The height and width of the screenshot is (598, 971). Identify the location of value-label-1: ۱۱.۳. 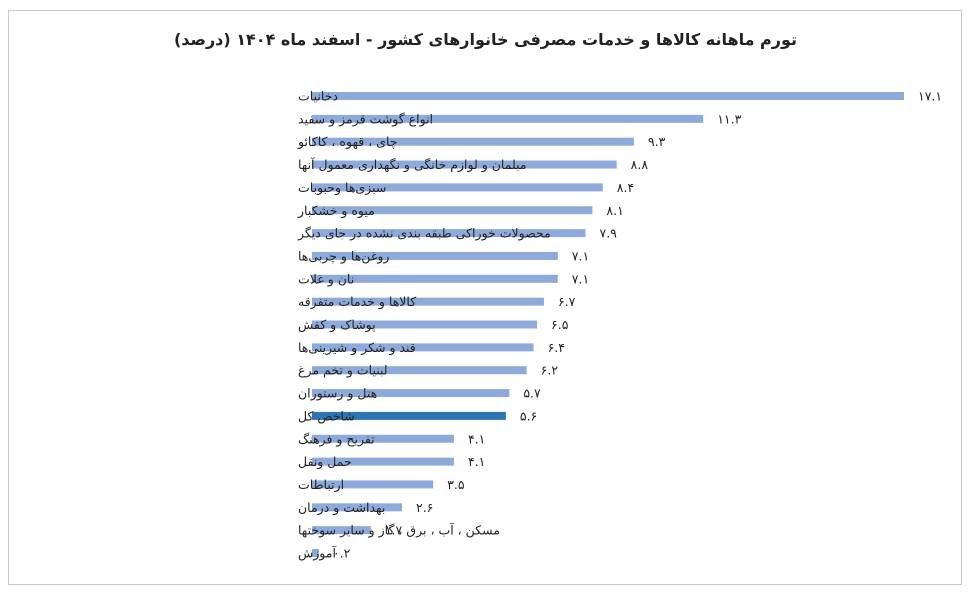
(729, 118).